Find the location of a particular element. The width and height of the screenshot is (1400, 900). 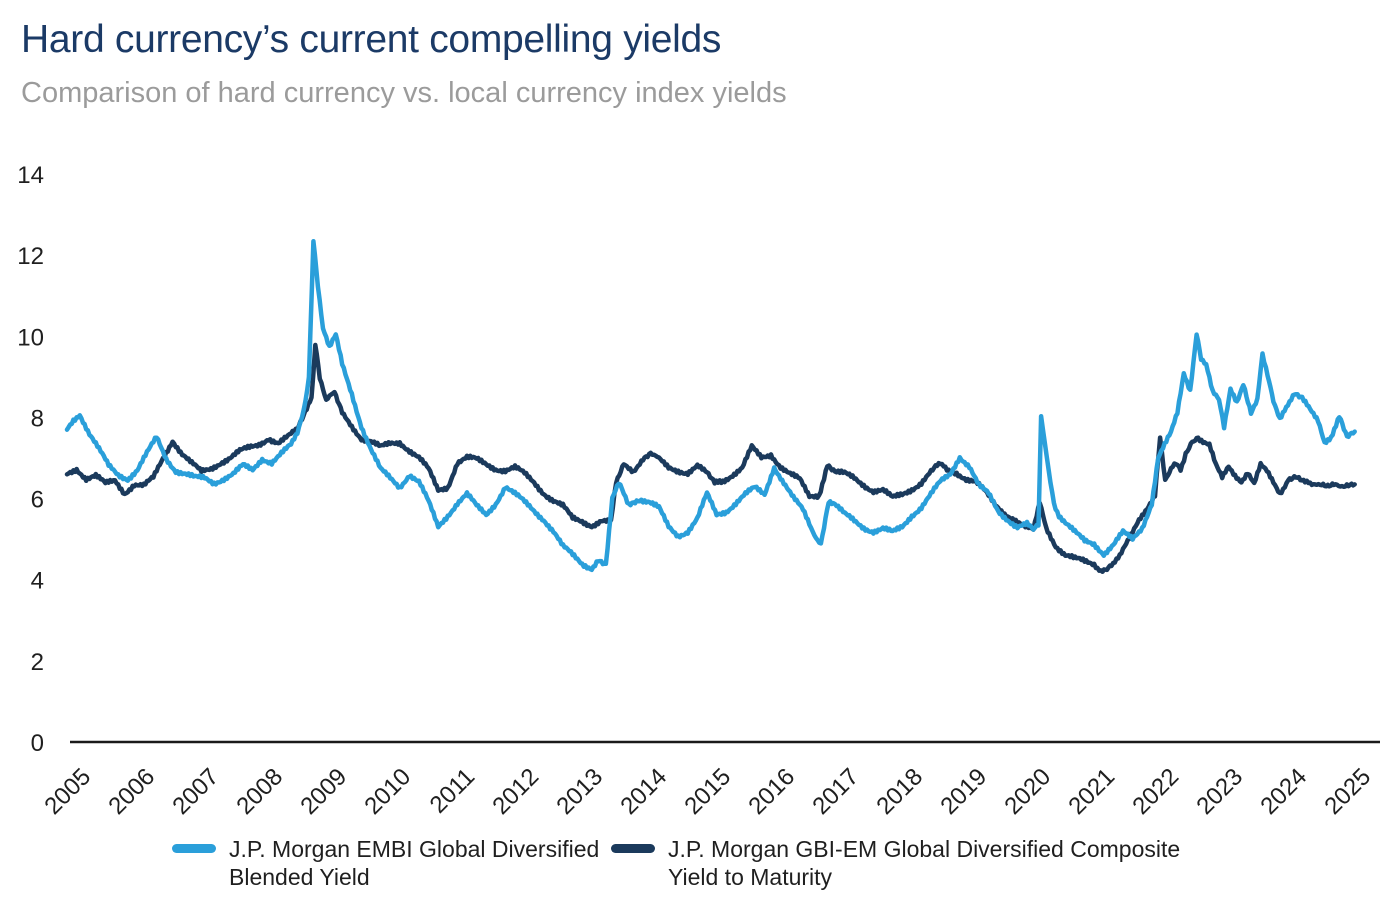

x-tick-label-2019: 2019 is located at coordinates (963, 791).